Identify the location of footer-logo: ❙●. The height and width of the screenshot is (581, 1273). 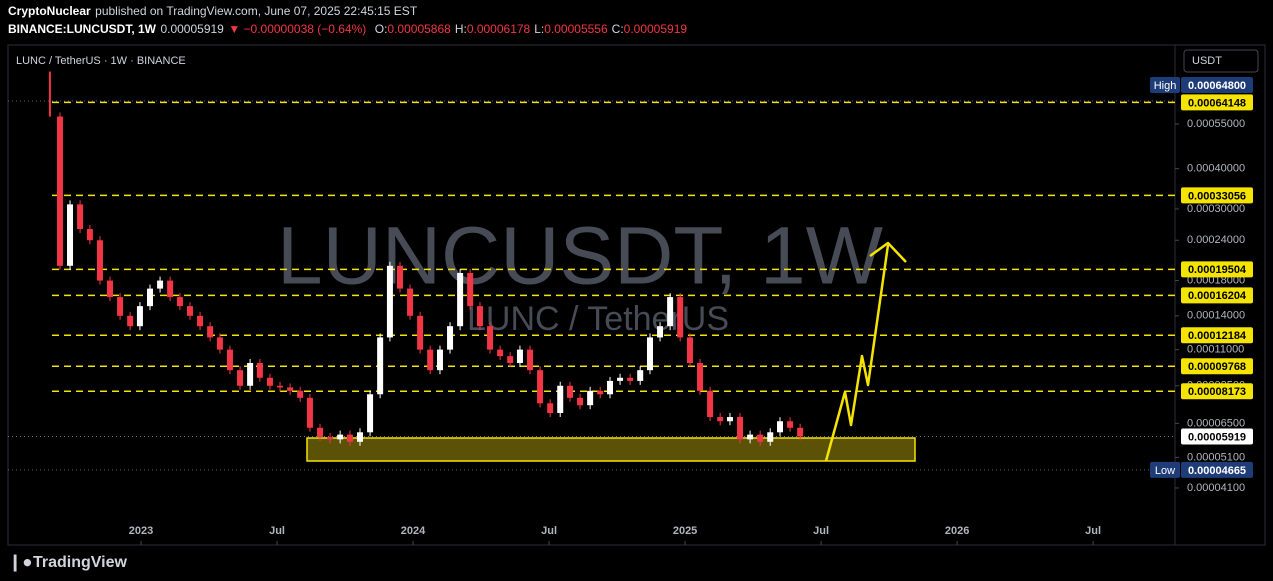
(20, 562).